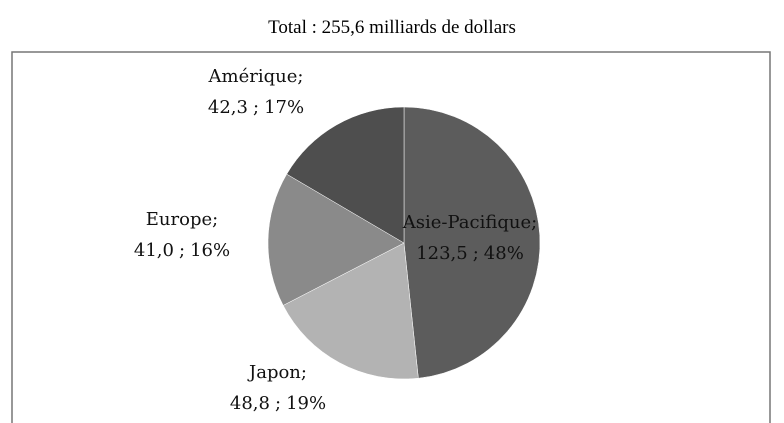  I want to click on data-label: Asie-Pacifique;, so click(469, 222).